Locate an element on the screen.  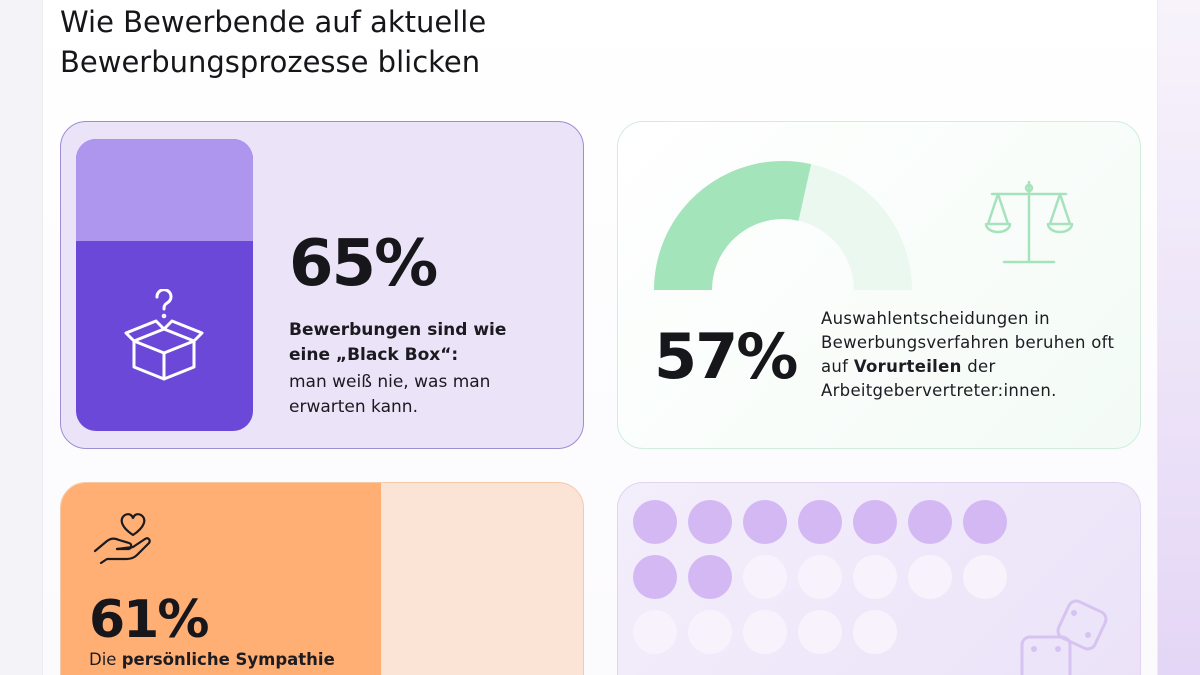
stat-card-sympathy: 61% Die persönliche Sympathie is located at coordinates (322, 578).